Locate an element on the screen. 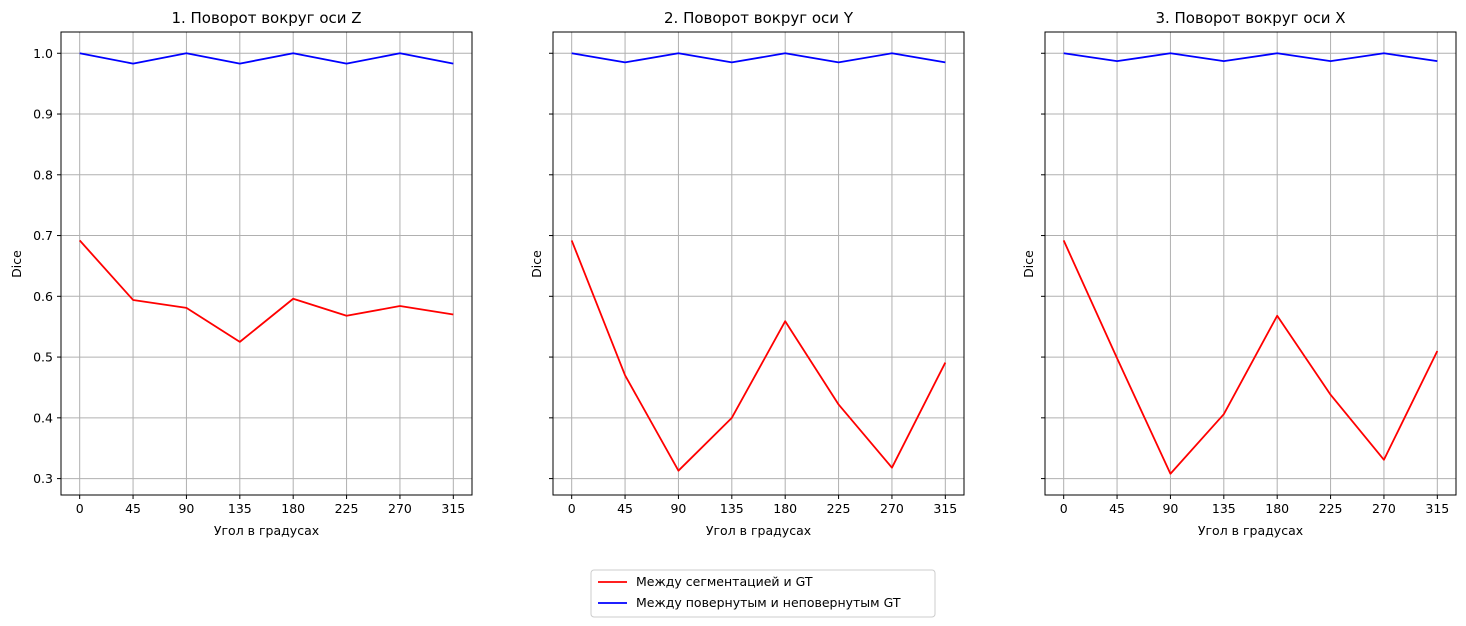 Image resolution: width=1466 pixels, height=626 pixels. legend-label-gt: Между повернутым и неповернутым GT is located at coordinates (768, 602).